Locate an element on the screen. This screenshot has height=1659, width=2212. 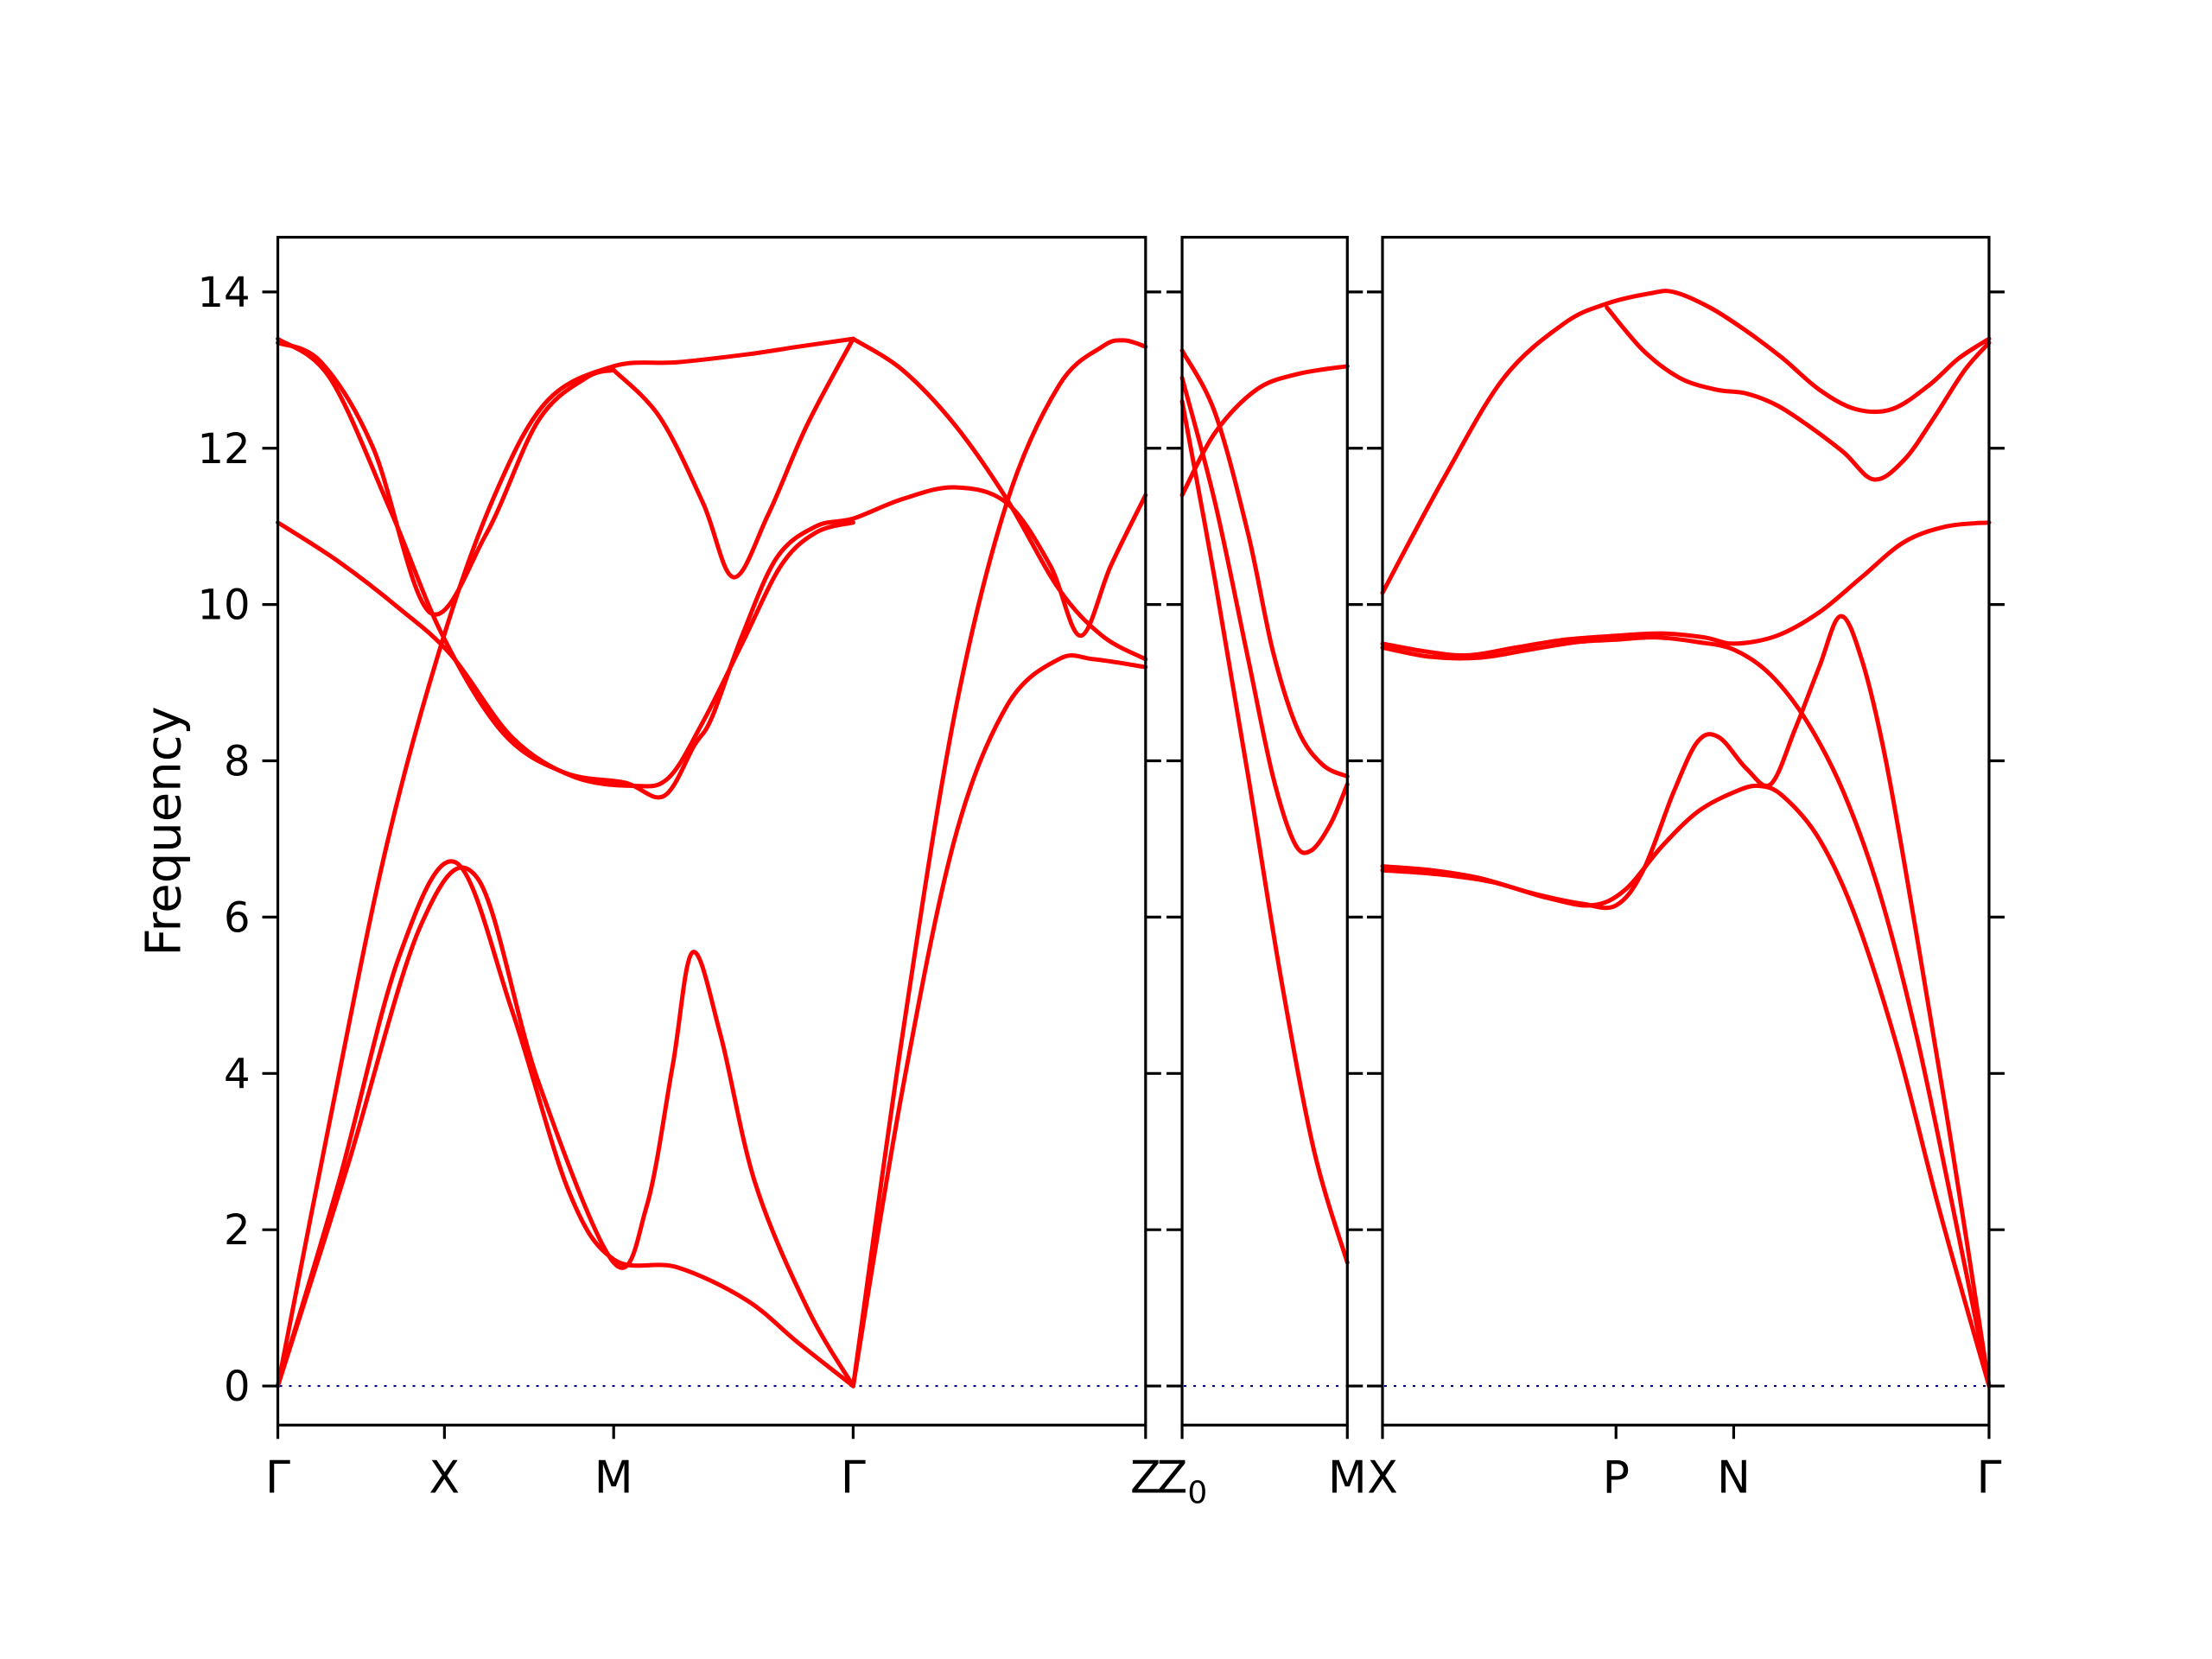
panel-frame is located at coordinates (1264, 831).